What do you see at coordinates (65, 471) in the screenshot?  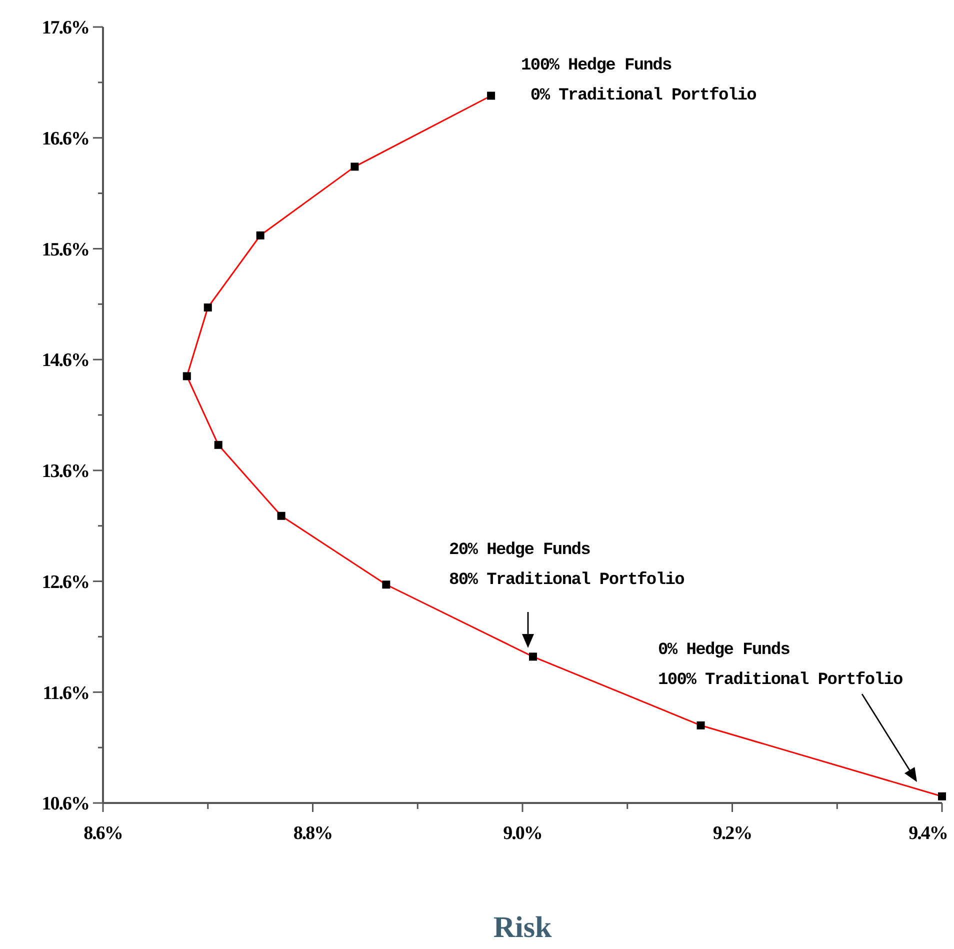 I see `y-tick-label: 13.6%` at bounding box center [65, 471].